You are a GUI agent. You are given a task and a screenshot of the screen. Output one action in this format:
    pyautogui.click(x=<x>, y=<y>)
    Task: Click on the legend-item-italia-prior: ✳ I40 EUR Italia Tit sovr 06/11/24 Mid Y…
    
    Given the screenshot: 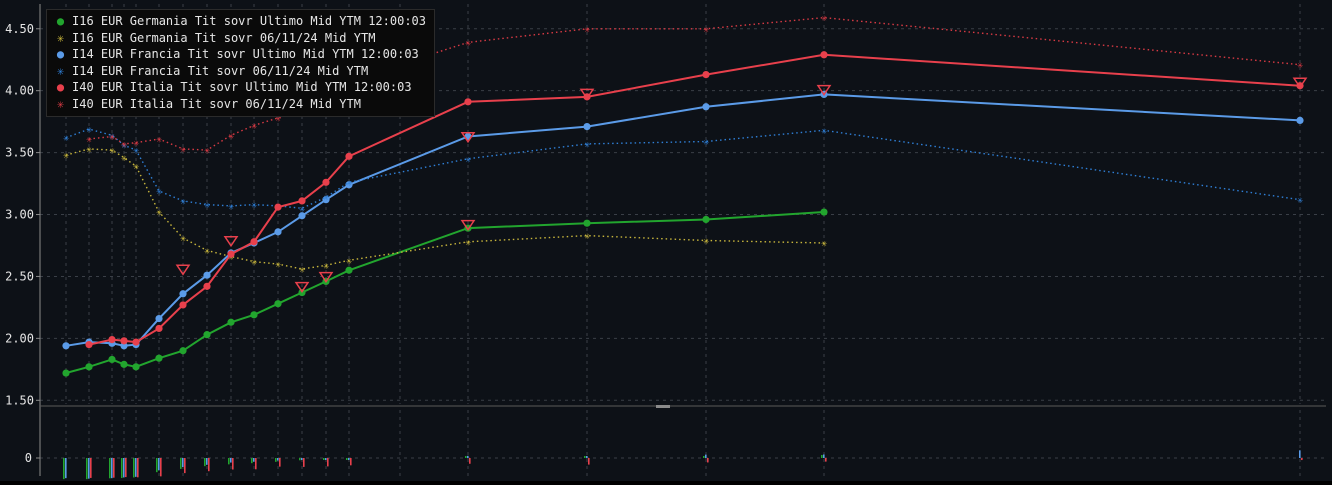 What is the action you would take?
    pyautogui.click(x=240, y=104)
    